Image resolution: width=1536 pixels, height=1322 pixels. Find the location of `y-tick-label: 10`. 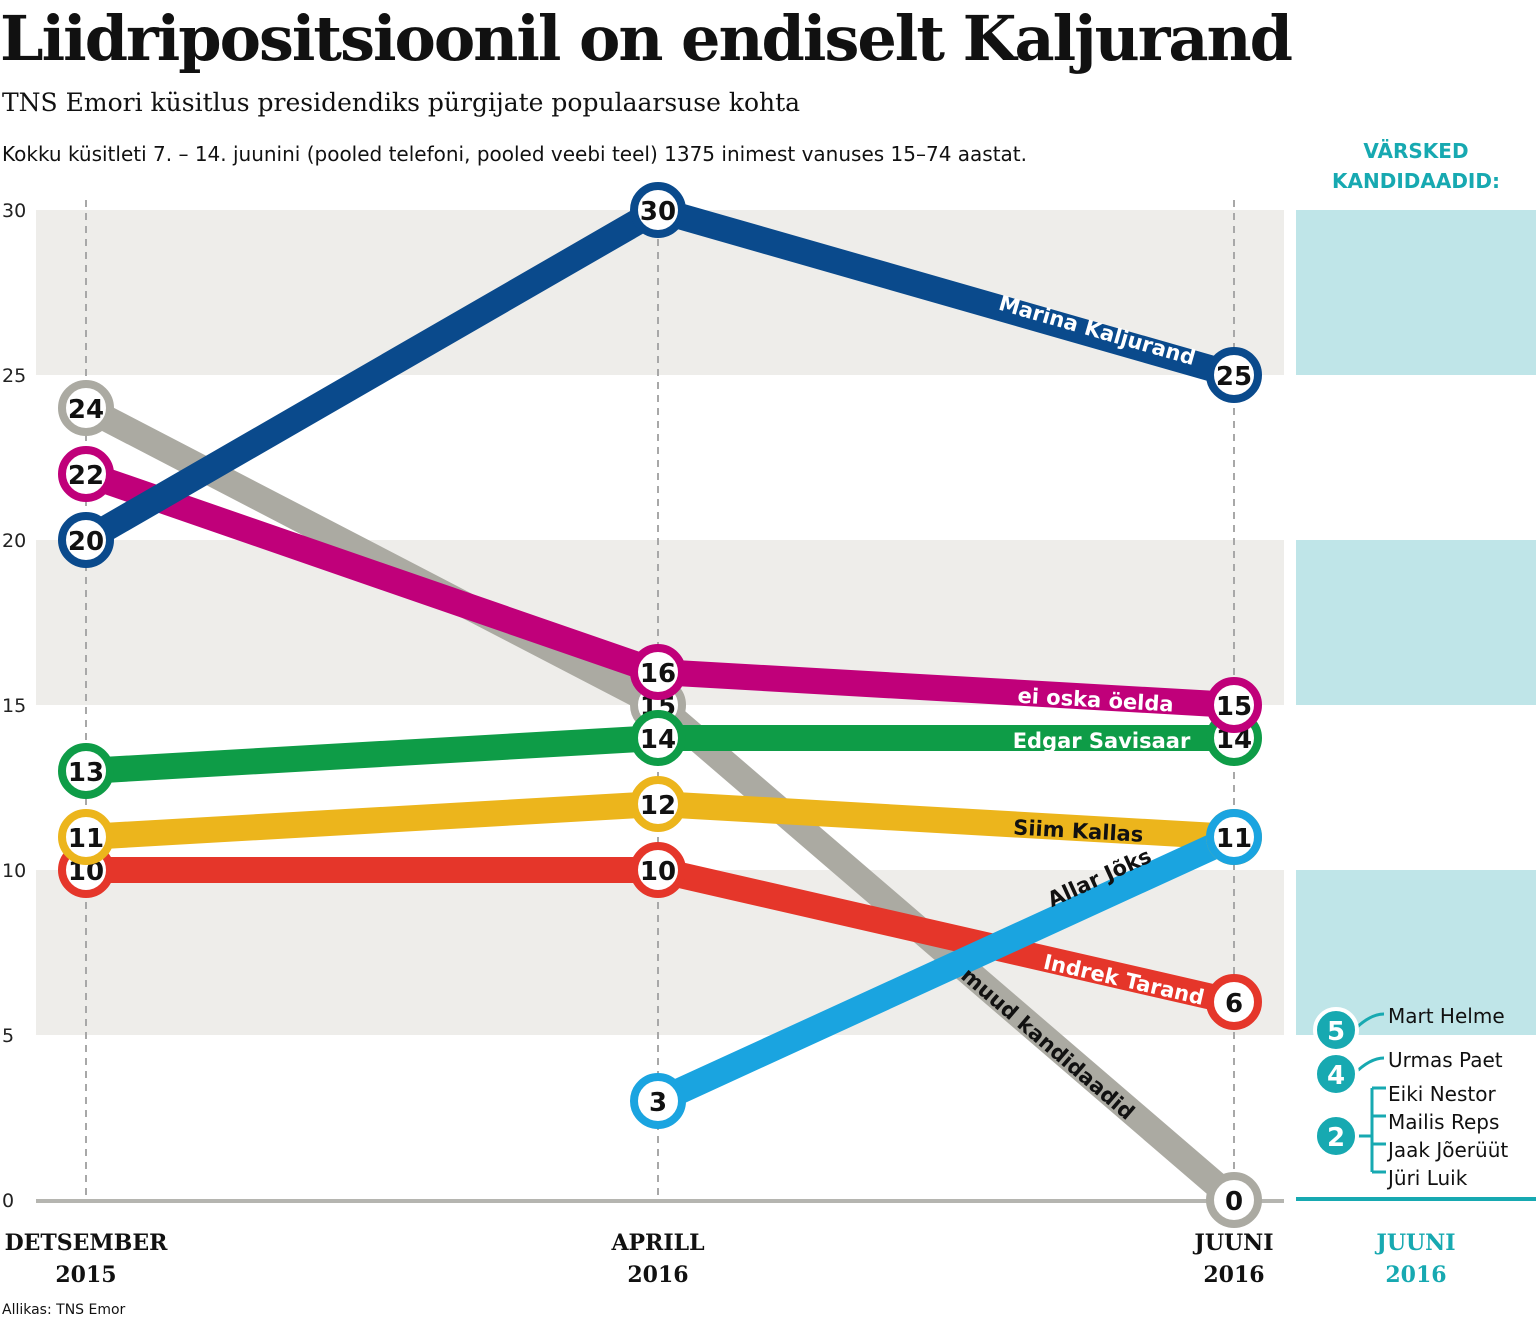

y-tick-label: 10 is located at coordinates (14, 871).